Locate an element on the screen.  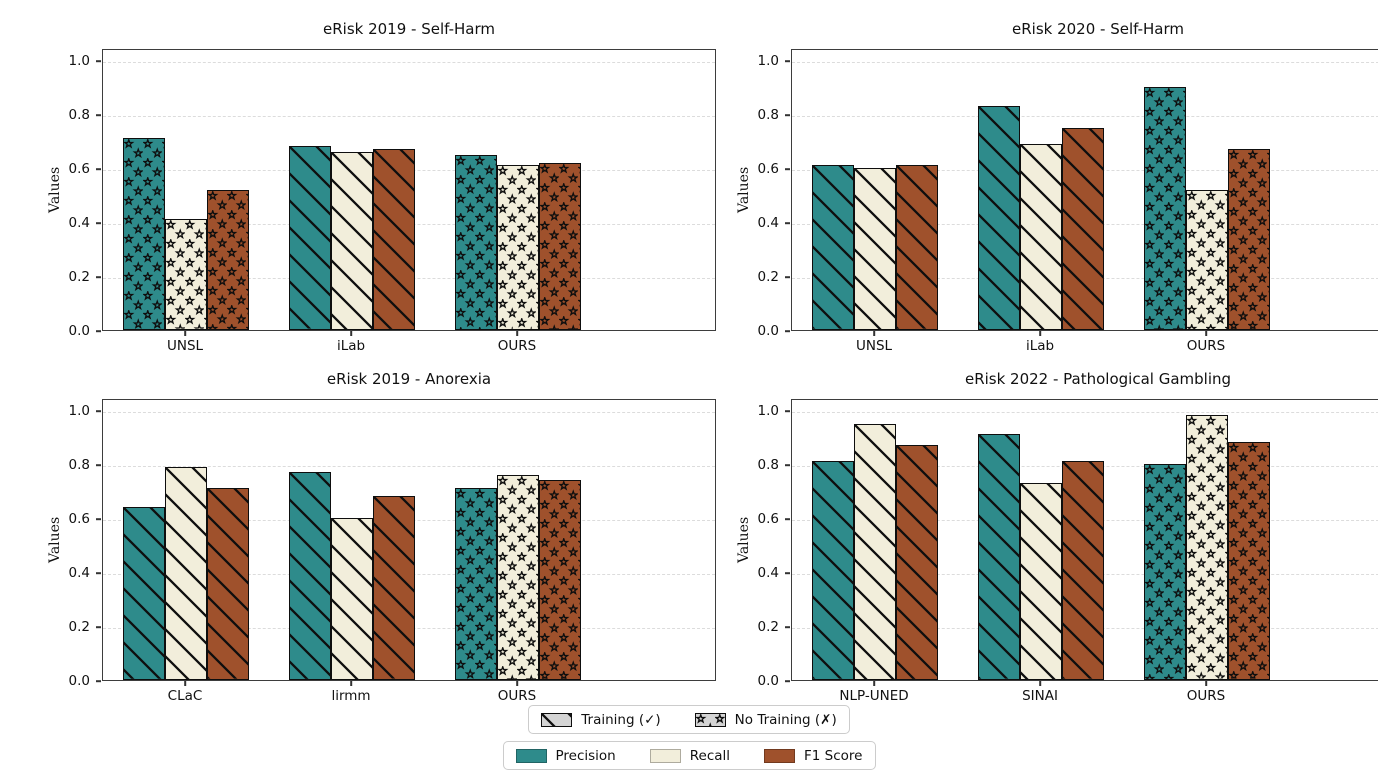
legend-label-recall: Recall is located at coordinates (710, 755).